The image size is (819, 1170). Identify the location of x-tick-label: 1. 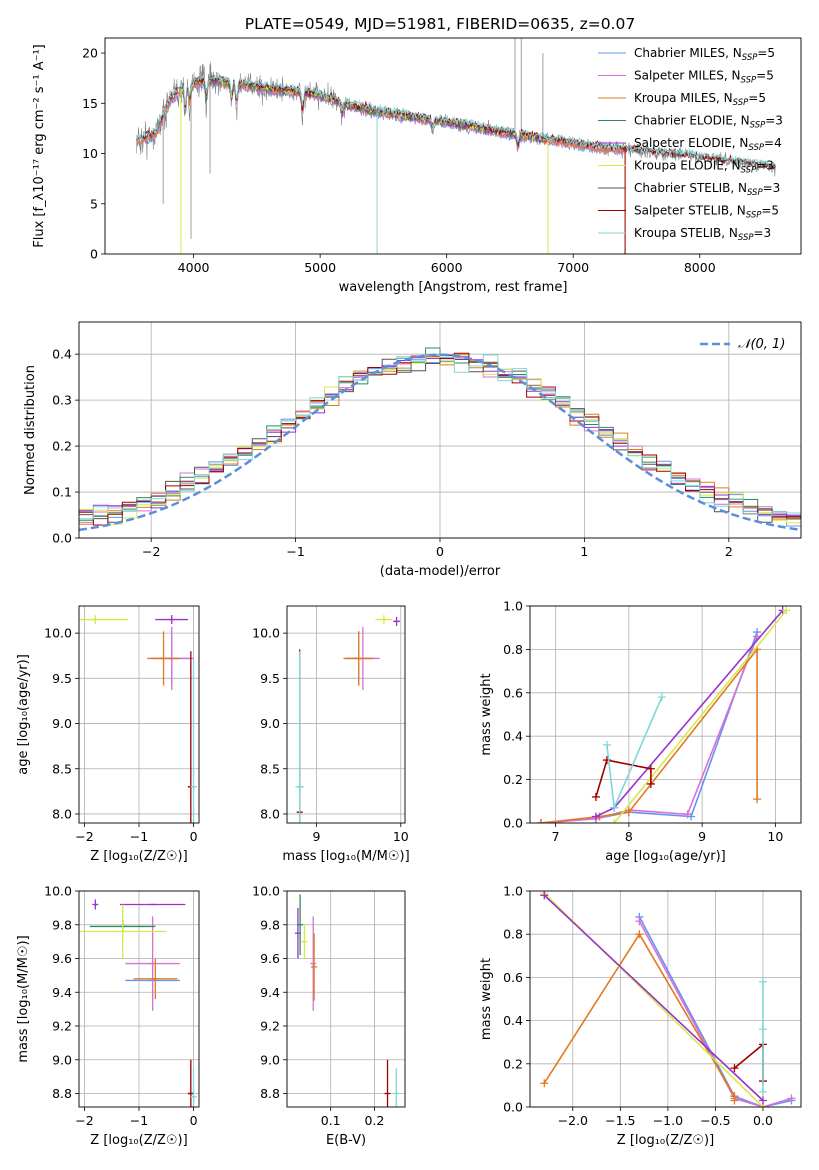
(584, 551).